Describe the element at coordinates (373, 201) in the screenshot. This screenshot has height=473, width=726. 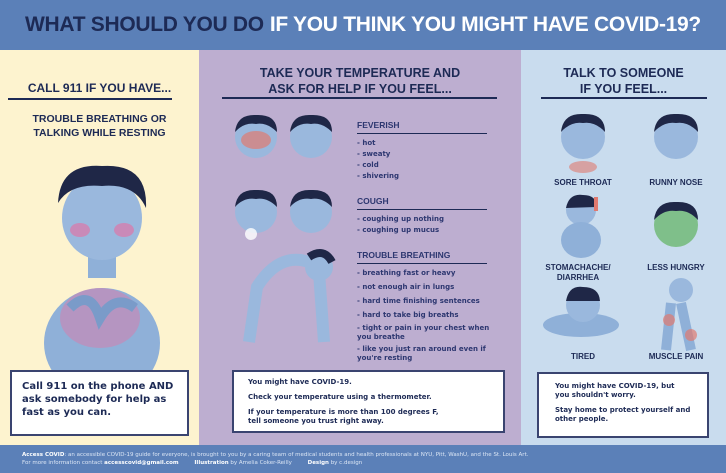
I see `section-title: COUGH` at that location.